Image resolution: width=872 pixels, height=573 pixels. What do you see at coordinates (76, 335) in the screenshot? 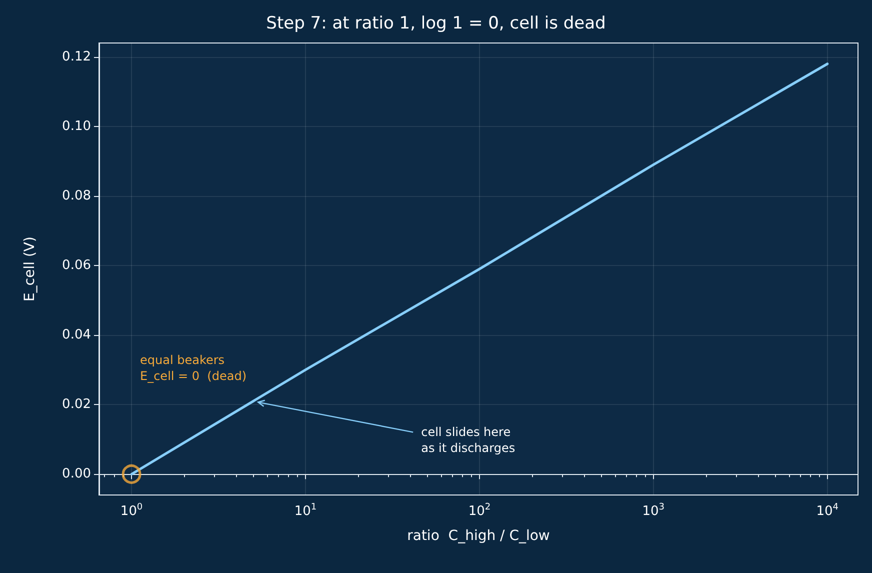
I see `y-tick-label: 0.04` at bounding box center [76, 335].